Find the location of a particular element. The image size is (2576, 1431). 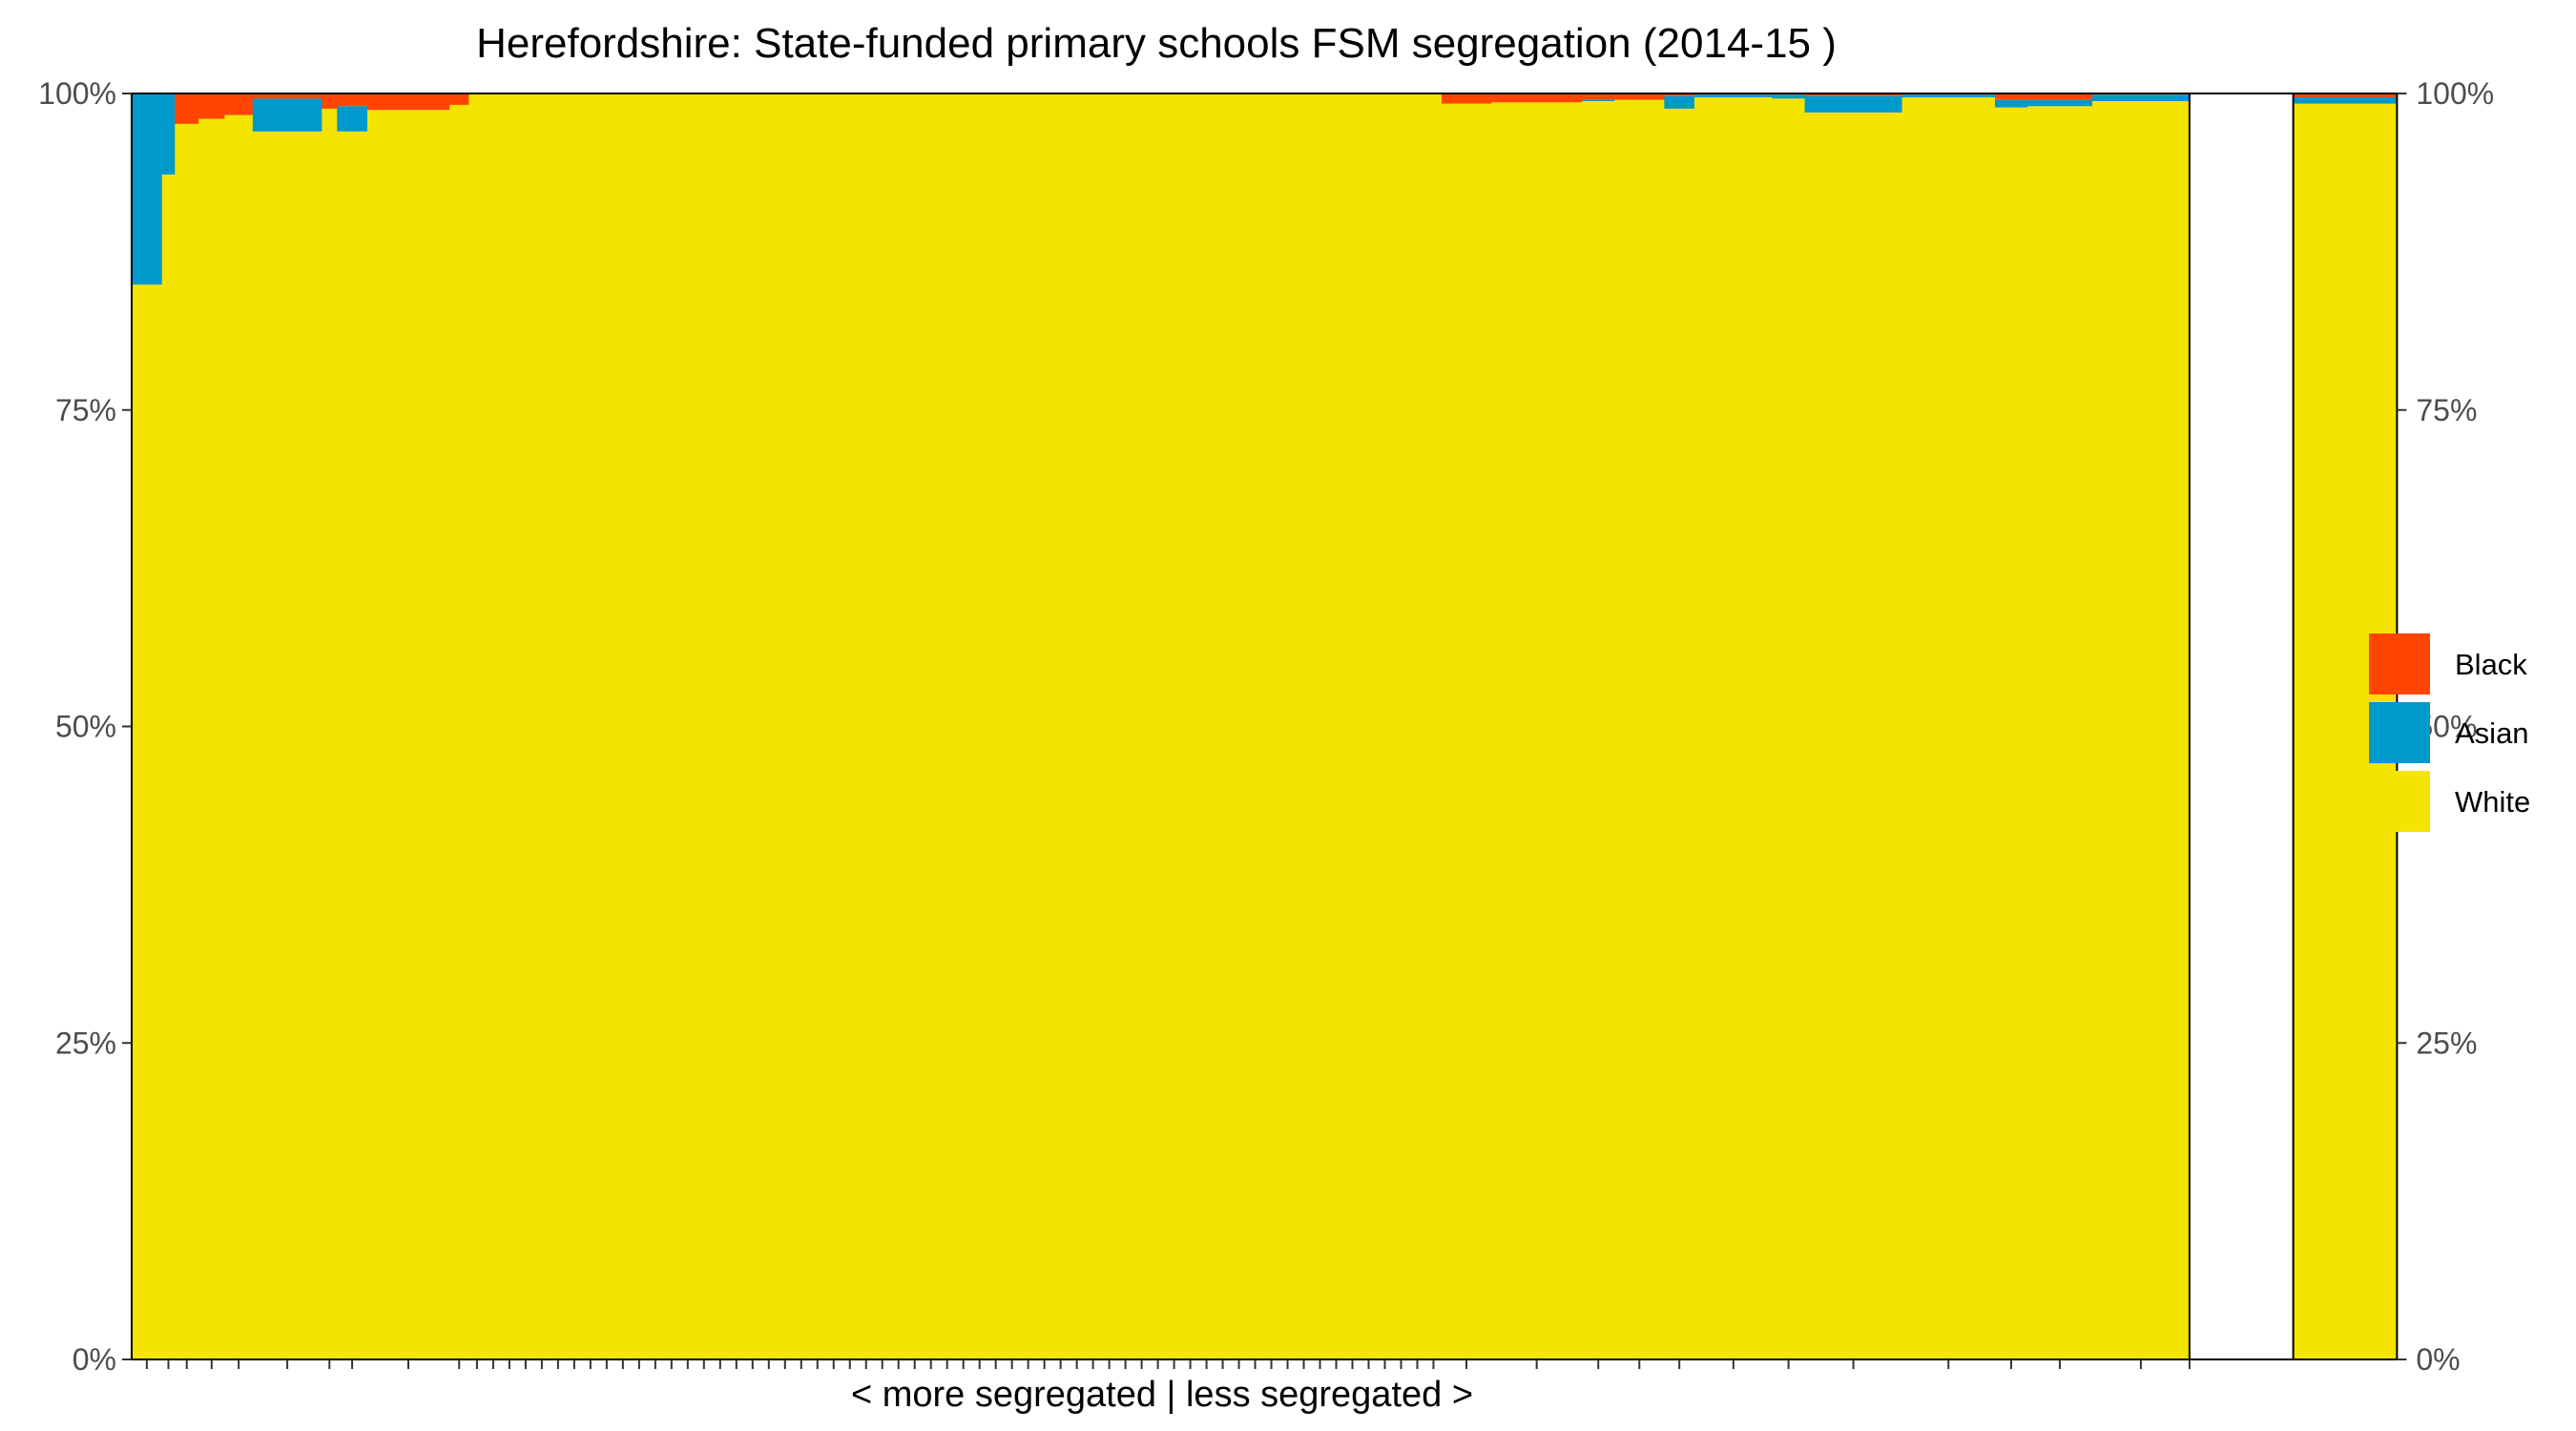

y-tick-label-left: 75% is located at coordinates (85, 410).